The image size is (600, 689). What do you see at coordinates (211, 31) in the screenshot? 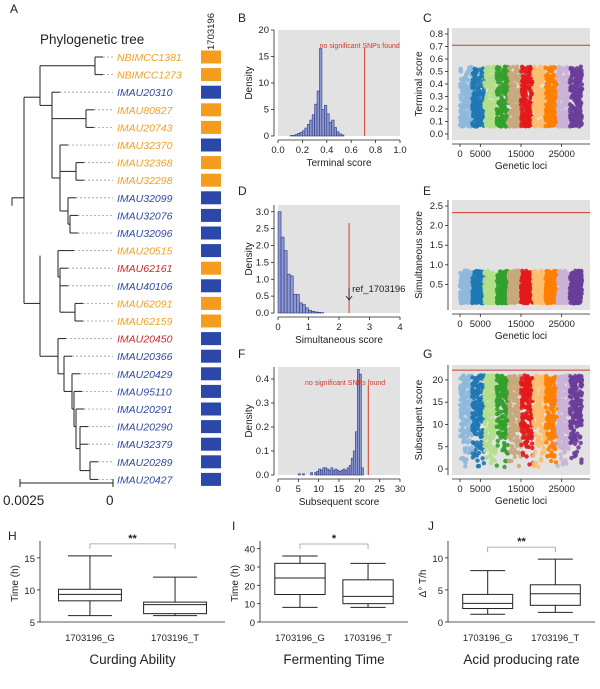
I see `allele-column-label: 1703196` at bounding box center [211, 31].